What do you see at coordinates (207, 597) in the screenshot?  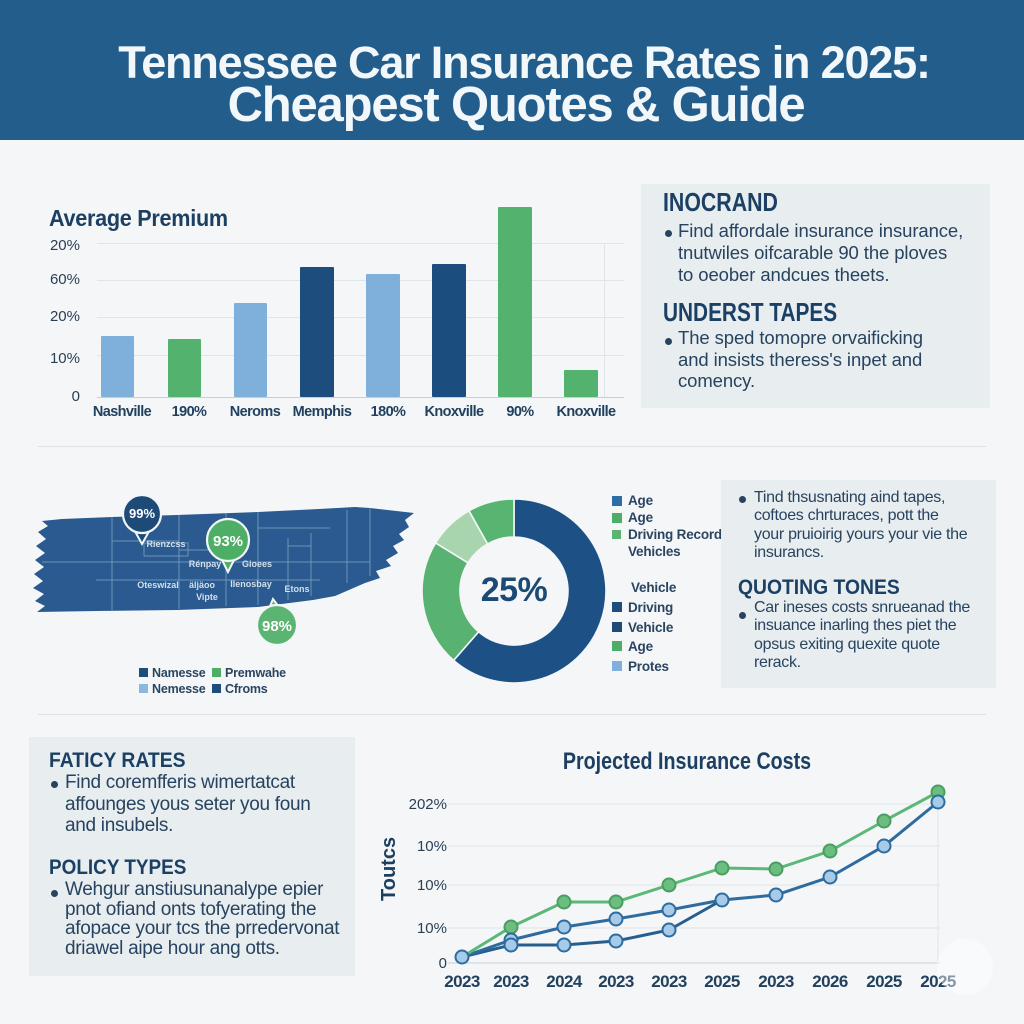 I see `svg-text: Vipte` at bounding box center [207, 597].